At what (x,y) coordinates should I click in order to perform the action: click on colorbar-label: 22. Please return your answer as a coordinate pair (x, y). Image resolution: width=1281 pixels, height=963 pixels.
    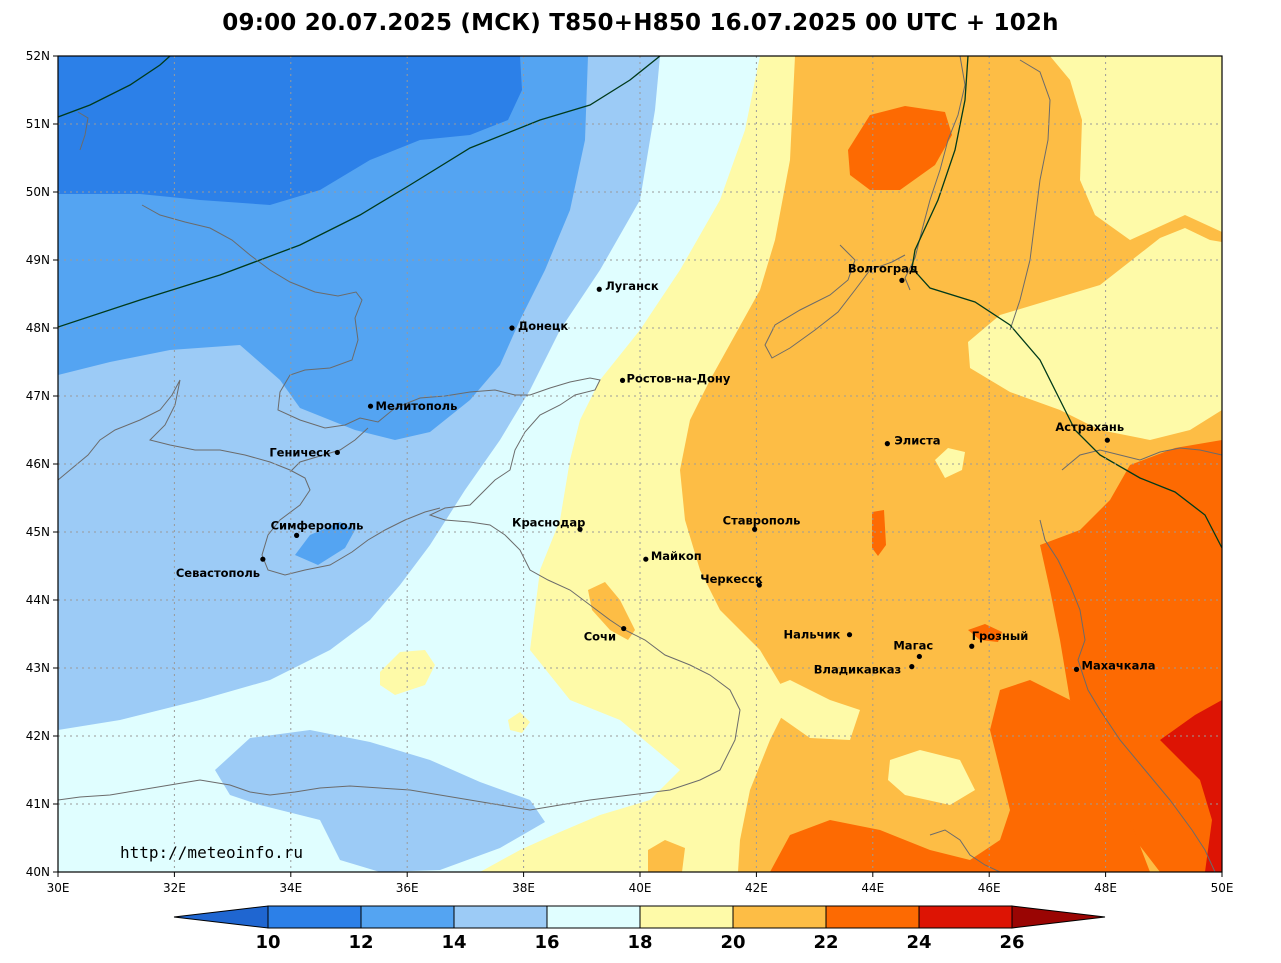
    Looking at the image, I should click on (825, 942).